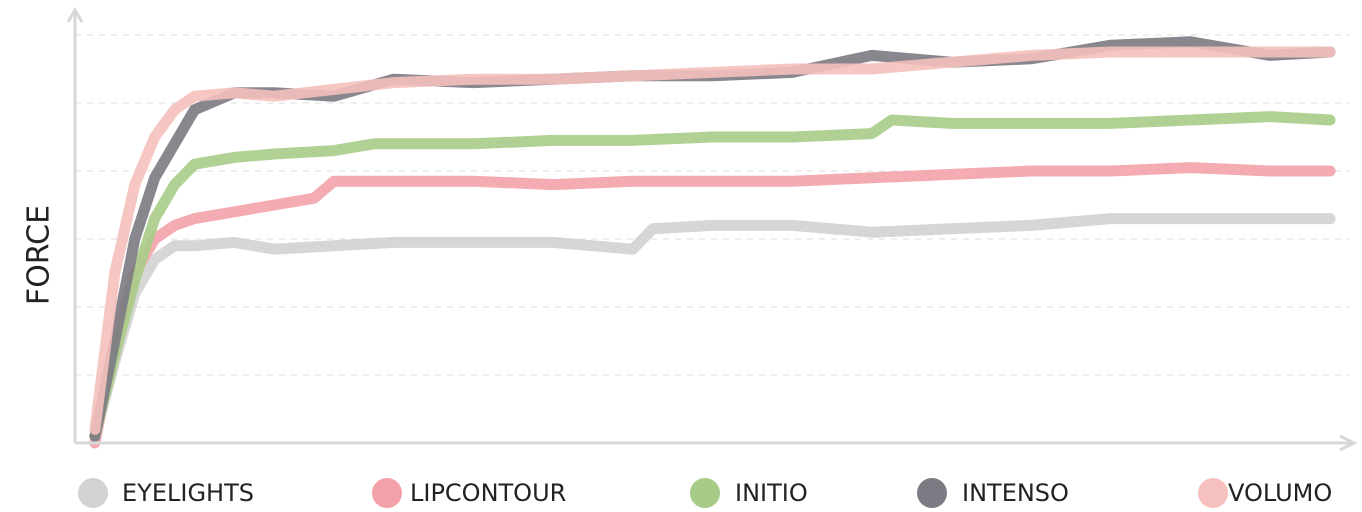  I want to click on legend-label: INITIO, so click(771, 493).